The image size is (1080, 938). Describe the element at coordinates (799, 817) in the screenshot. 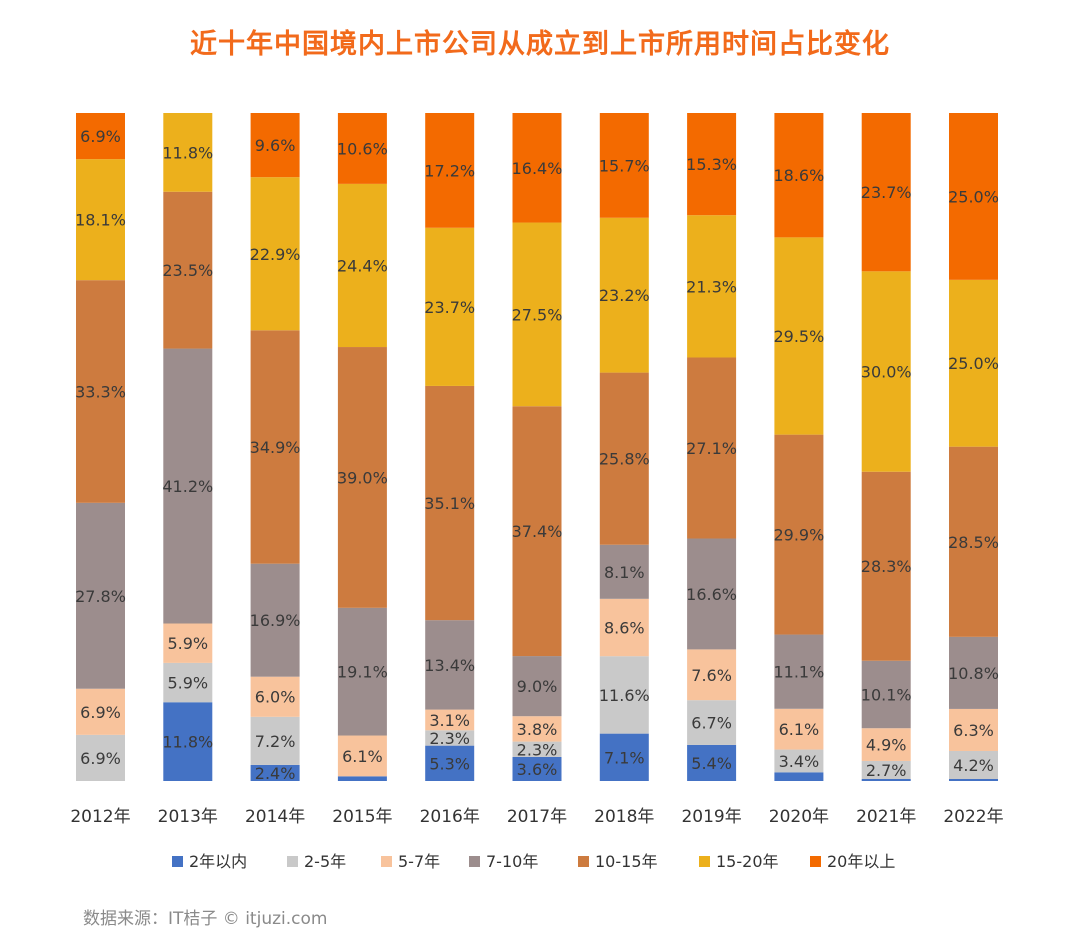

I see `x-axis-tick-label: 2020年` at that location.